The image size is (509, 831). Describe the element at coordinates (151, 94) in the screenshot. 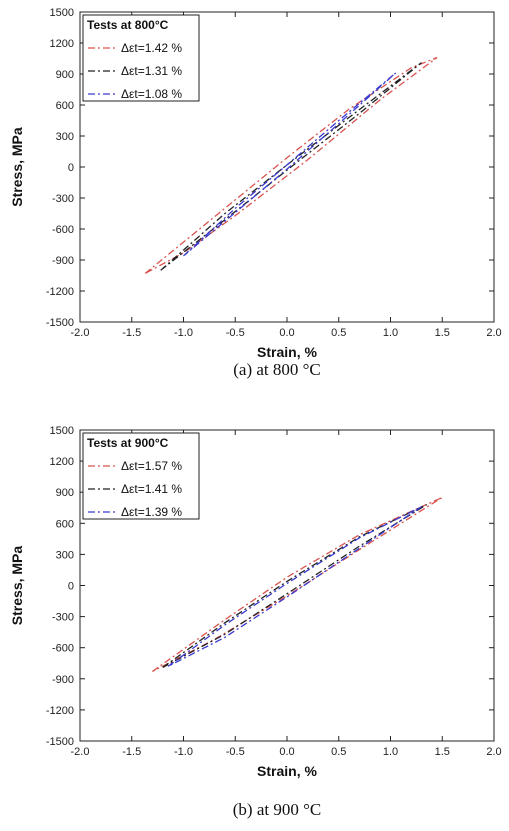

I see `legend-entry-3: Δεt=1.08 %` at that location.